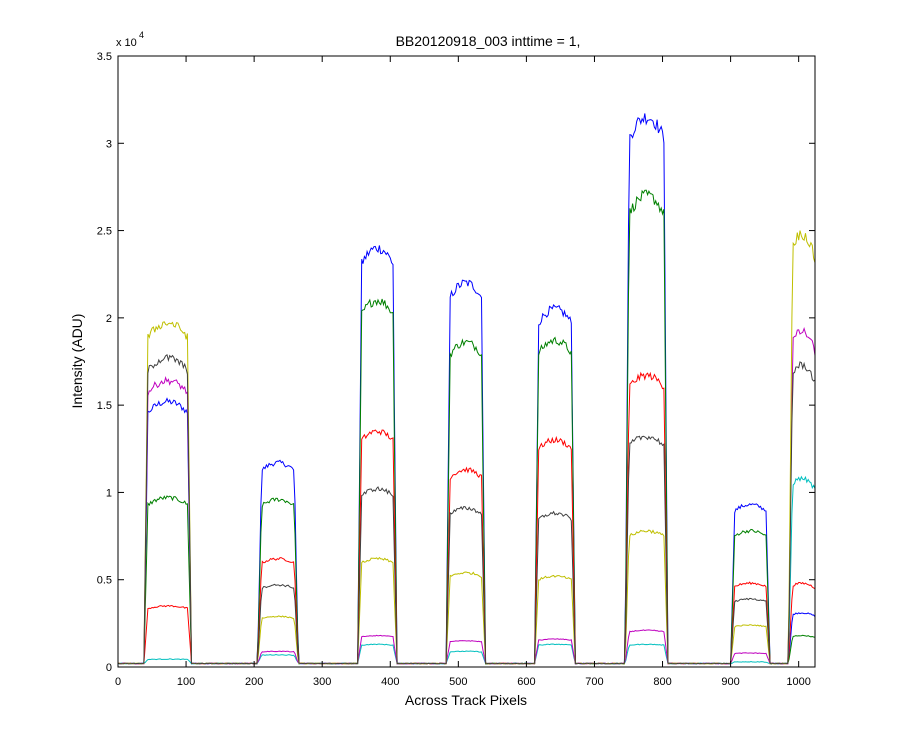 The image size is (900, 750). What do you see at coordinates (104, 232) in the screenshot?
I see `y-tick-label: 2.5` at bounding box center [104, 232].